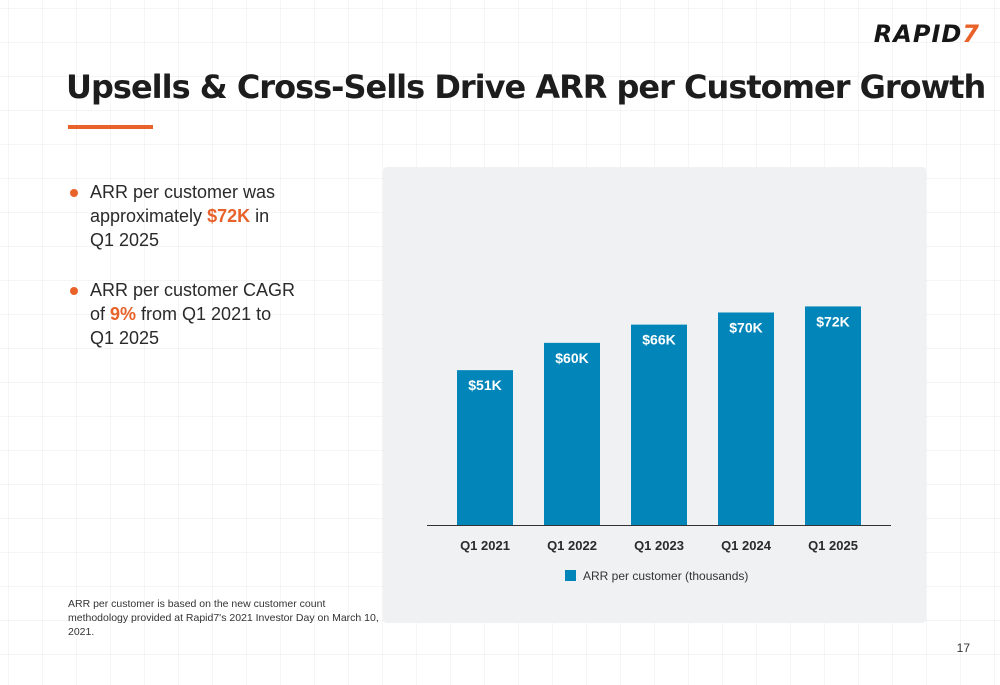  What do you see at coordinates (745, 327) in the screenshot?
I see `data-label: $70K` at bounding box center [745, 327].